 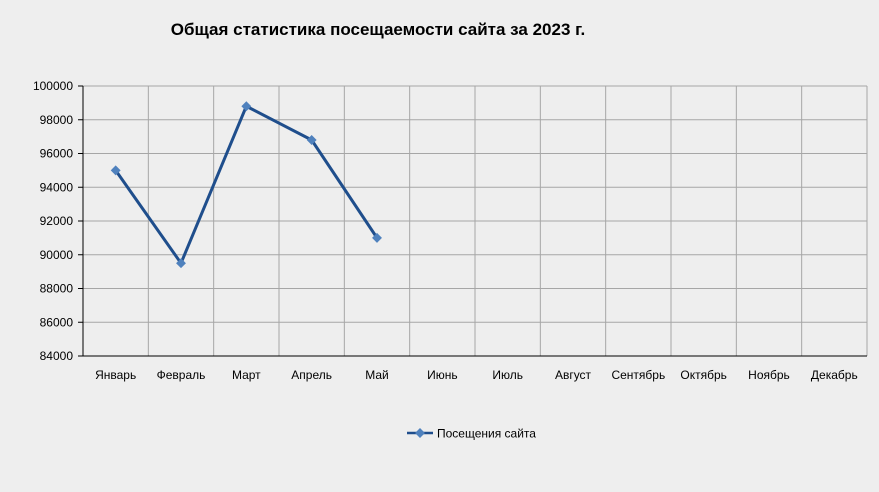 What do you see at coordinates (181, 375) in the screenshot?
I see `x-tick-label: Февраль` at bounding box center [181, 375].